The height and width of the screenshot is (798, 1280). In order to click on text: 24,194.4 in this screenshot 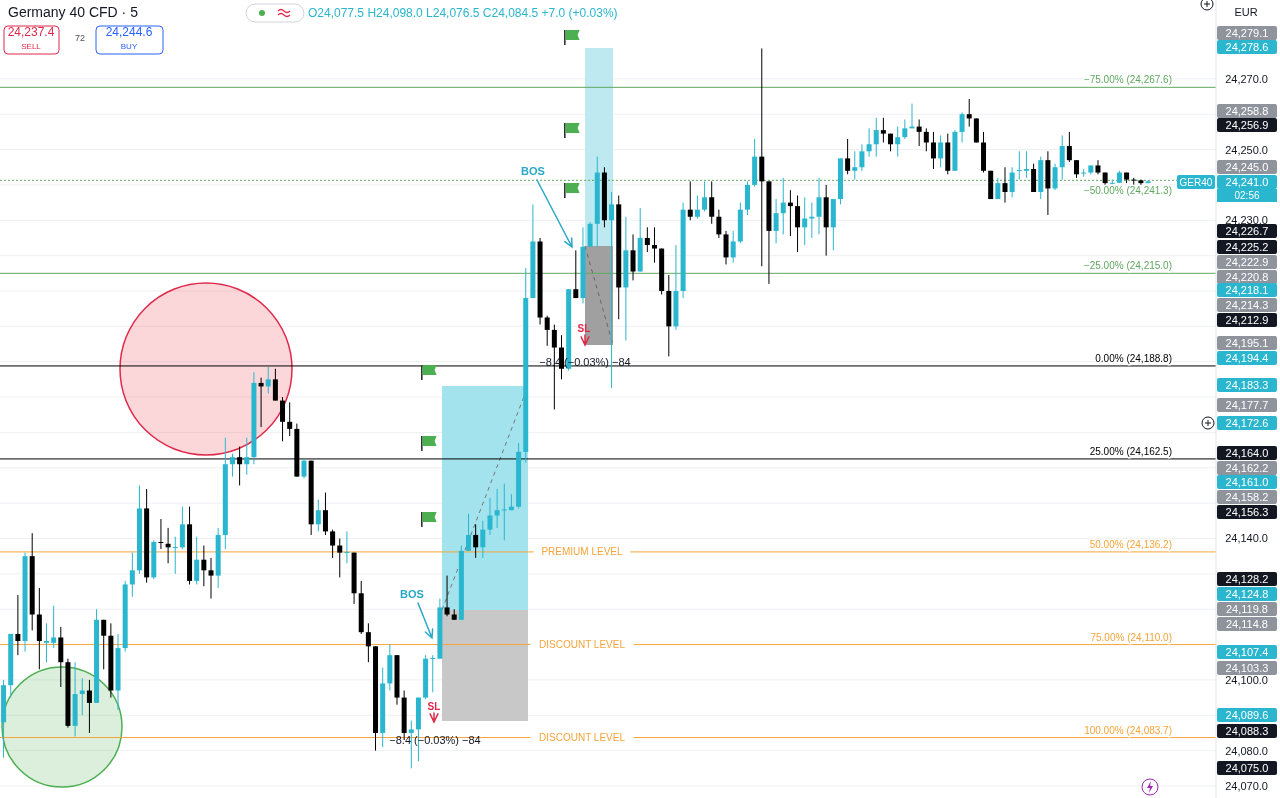, I will do `click(1247, 358)`.